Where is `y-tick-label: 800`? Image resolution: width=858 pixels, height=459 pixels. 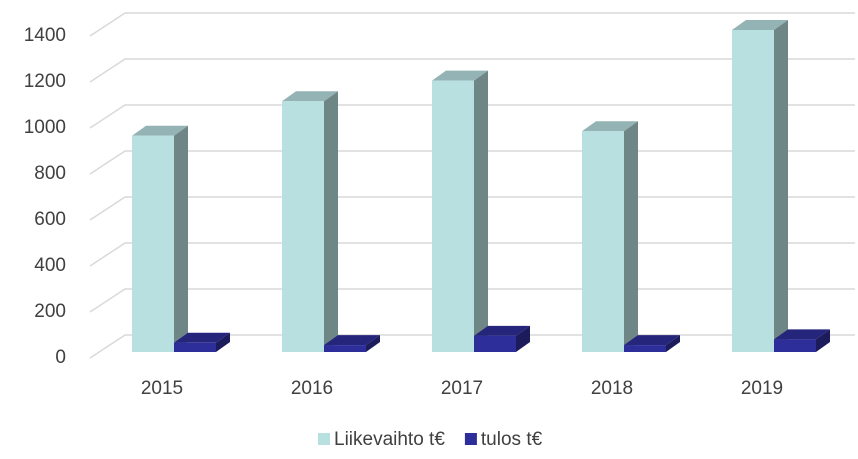
y-tick-label: 800 is located at coordinates (50, 173).